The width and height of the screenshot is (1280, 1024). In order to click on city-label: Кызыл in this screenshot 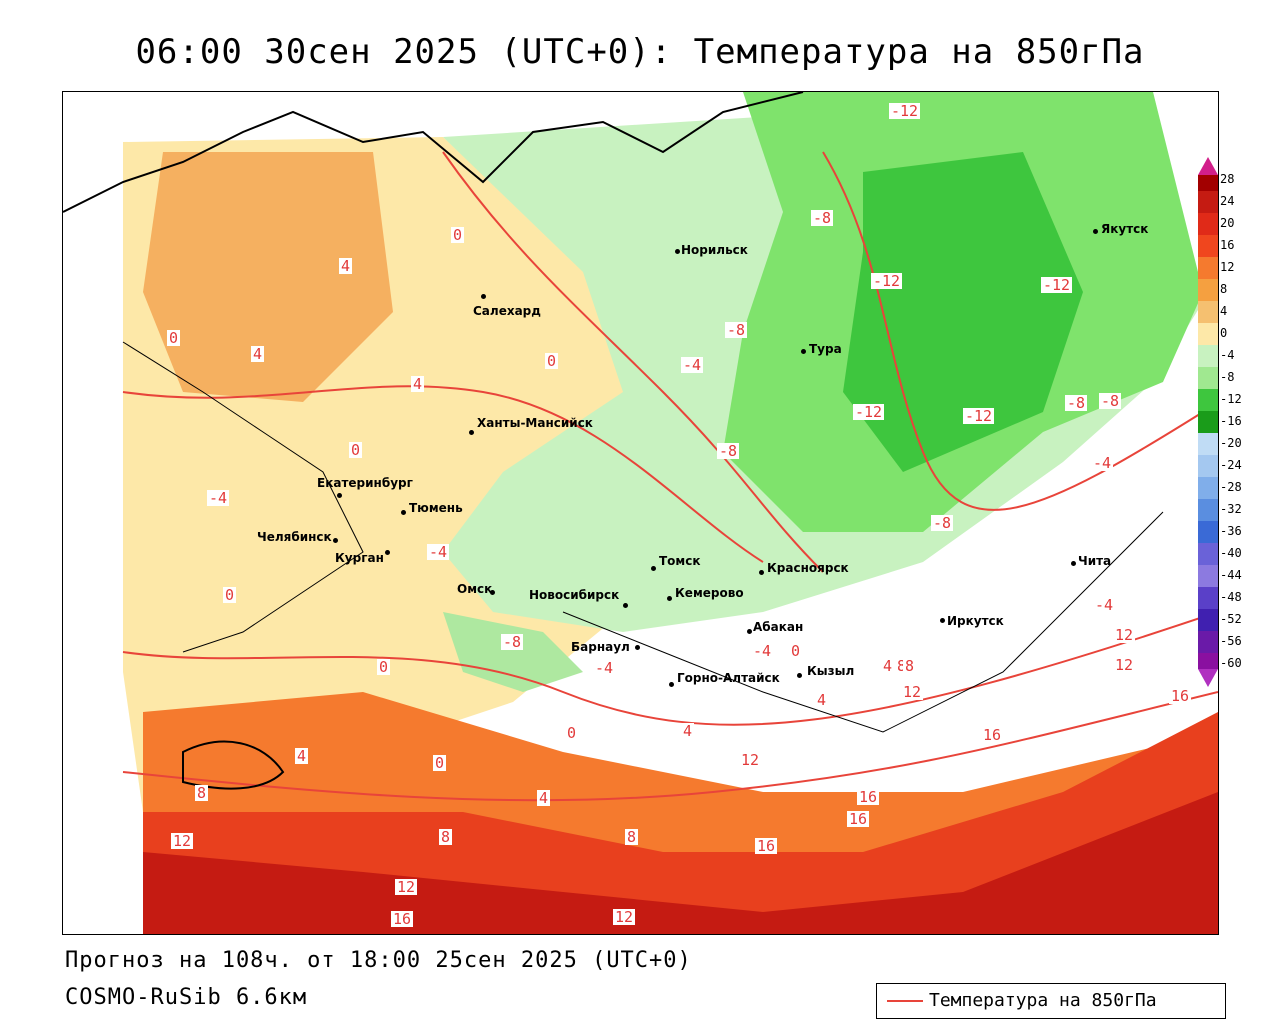, I will do `click(831, 671)`.